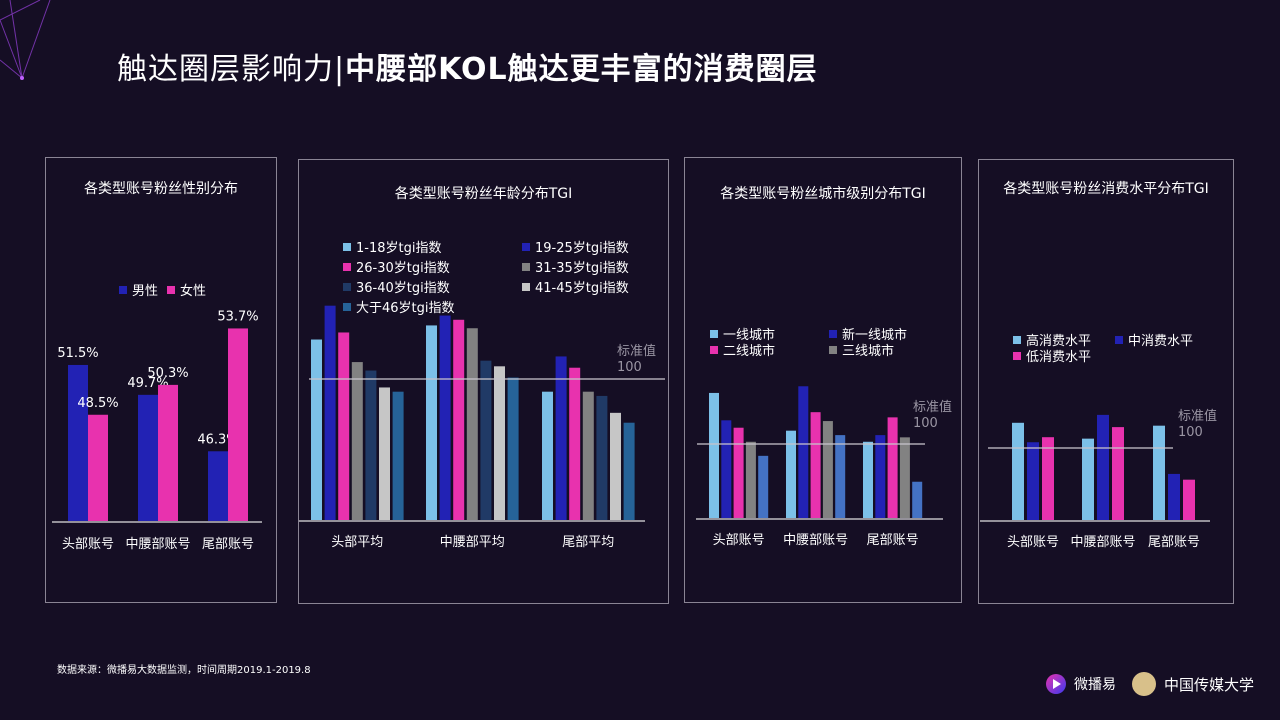  I want to click on legend-age-5: 36-40岁tgi指数, so click(396, 286).